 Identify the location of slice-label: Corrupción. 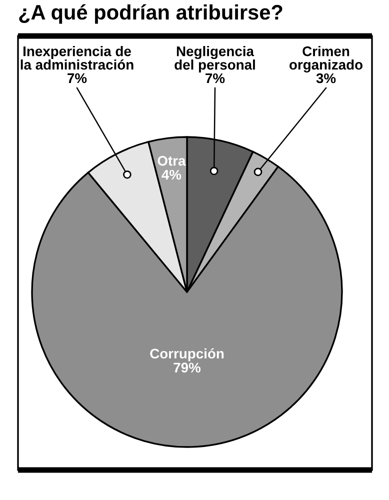
(187, 355).